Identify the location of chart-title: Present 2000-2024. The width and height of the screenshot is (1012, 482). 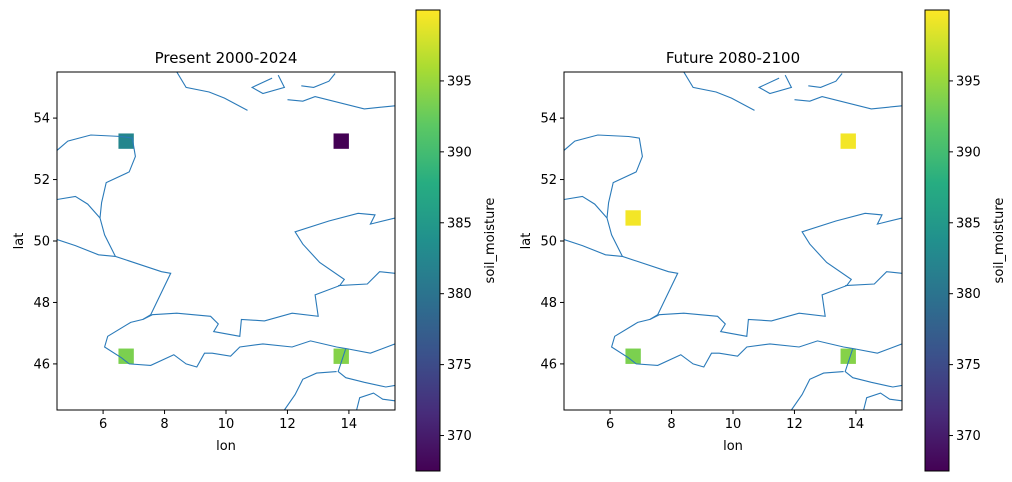
(226, 58).